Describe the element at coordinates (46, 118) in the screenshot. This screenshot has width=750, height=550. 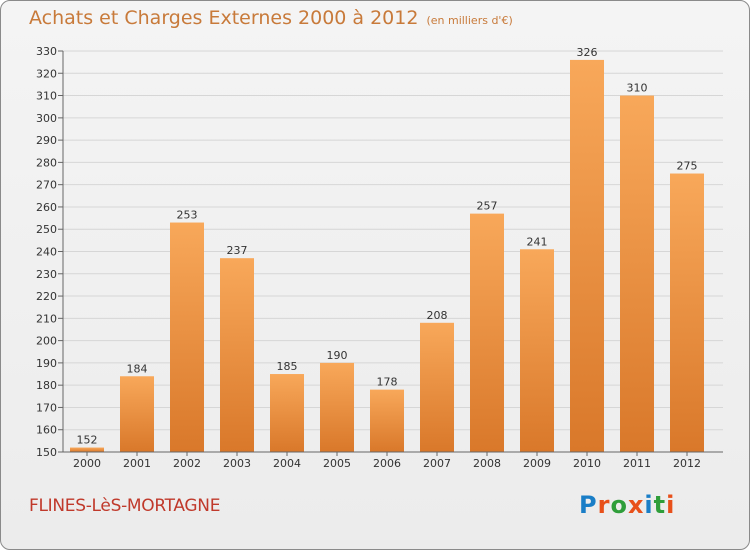
I see `y-tick-label: 300` at that location.